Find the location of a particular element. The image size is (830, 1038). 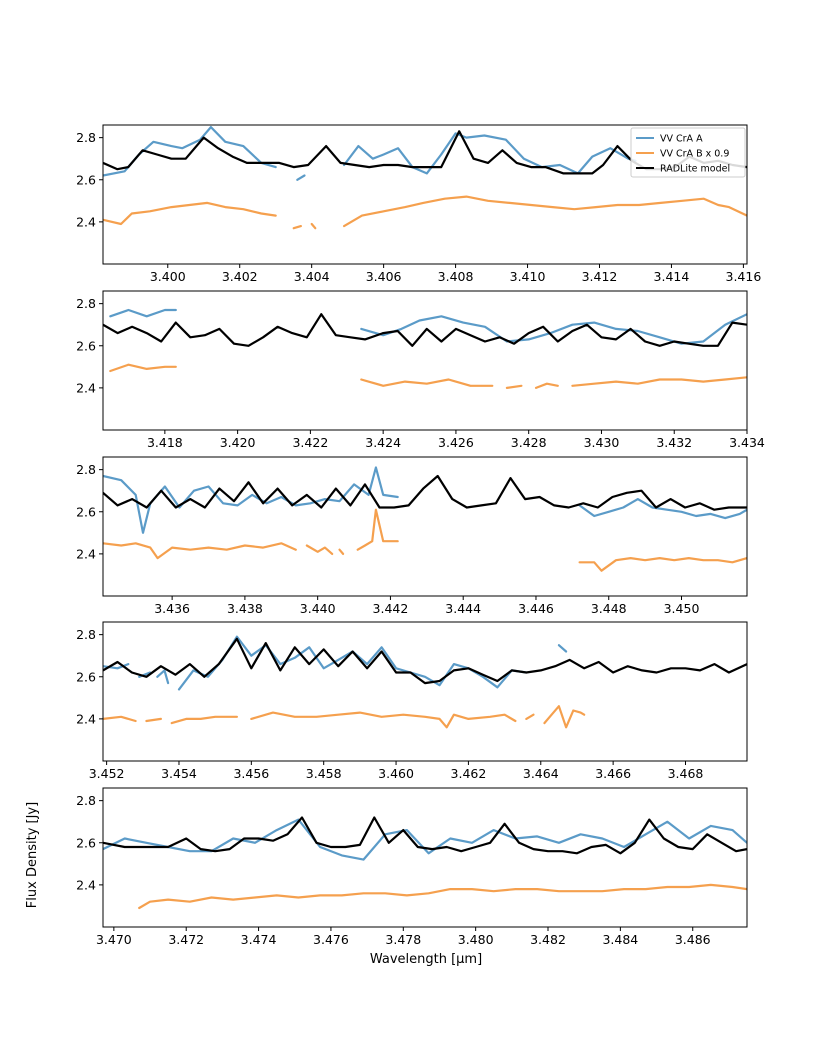

x-tick-label: 3.444 is located at coordinates (463, 608).